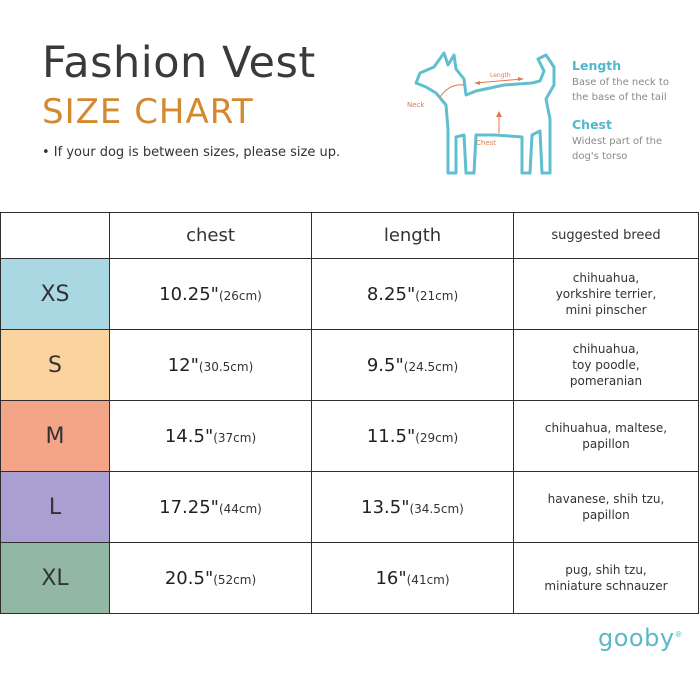  Describe the element at coordinates (55, 578) in the screenshot. I see `size-cell: XL` at that location.